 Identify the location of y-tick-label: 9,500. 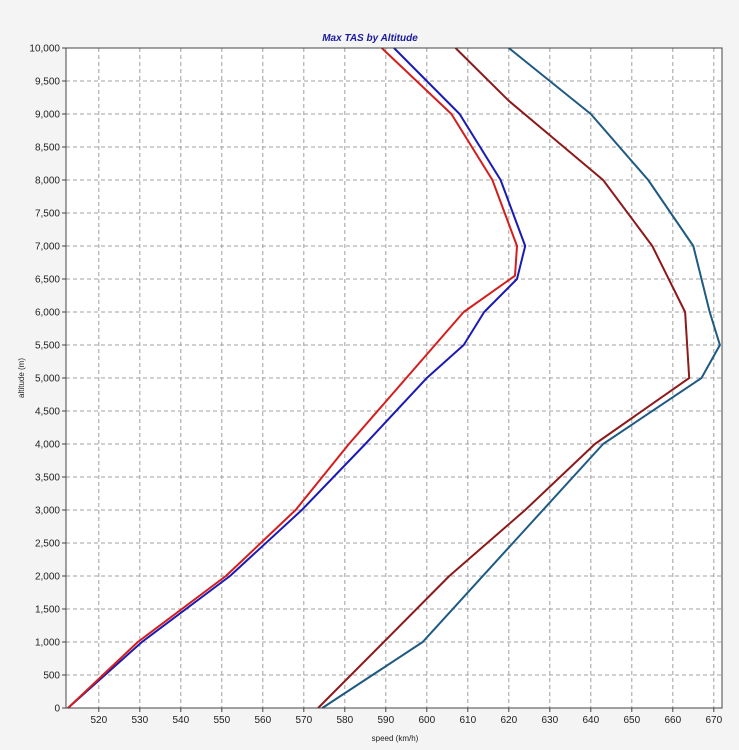
(47, 82).